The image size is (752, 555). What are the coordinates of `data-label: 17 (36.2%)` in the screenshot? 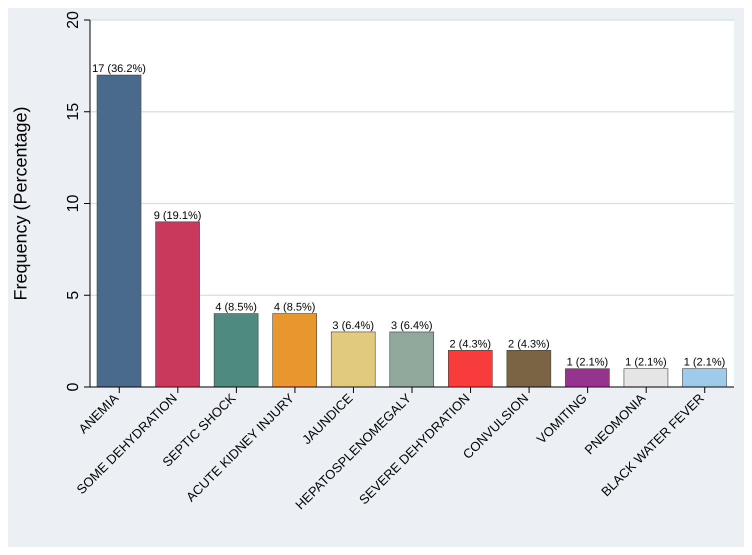 It's located at (119, 69).